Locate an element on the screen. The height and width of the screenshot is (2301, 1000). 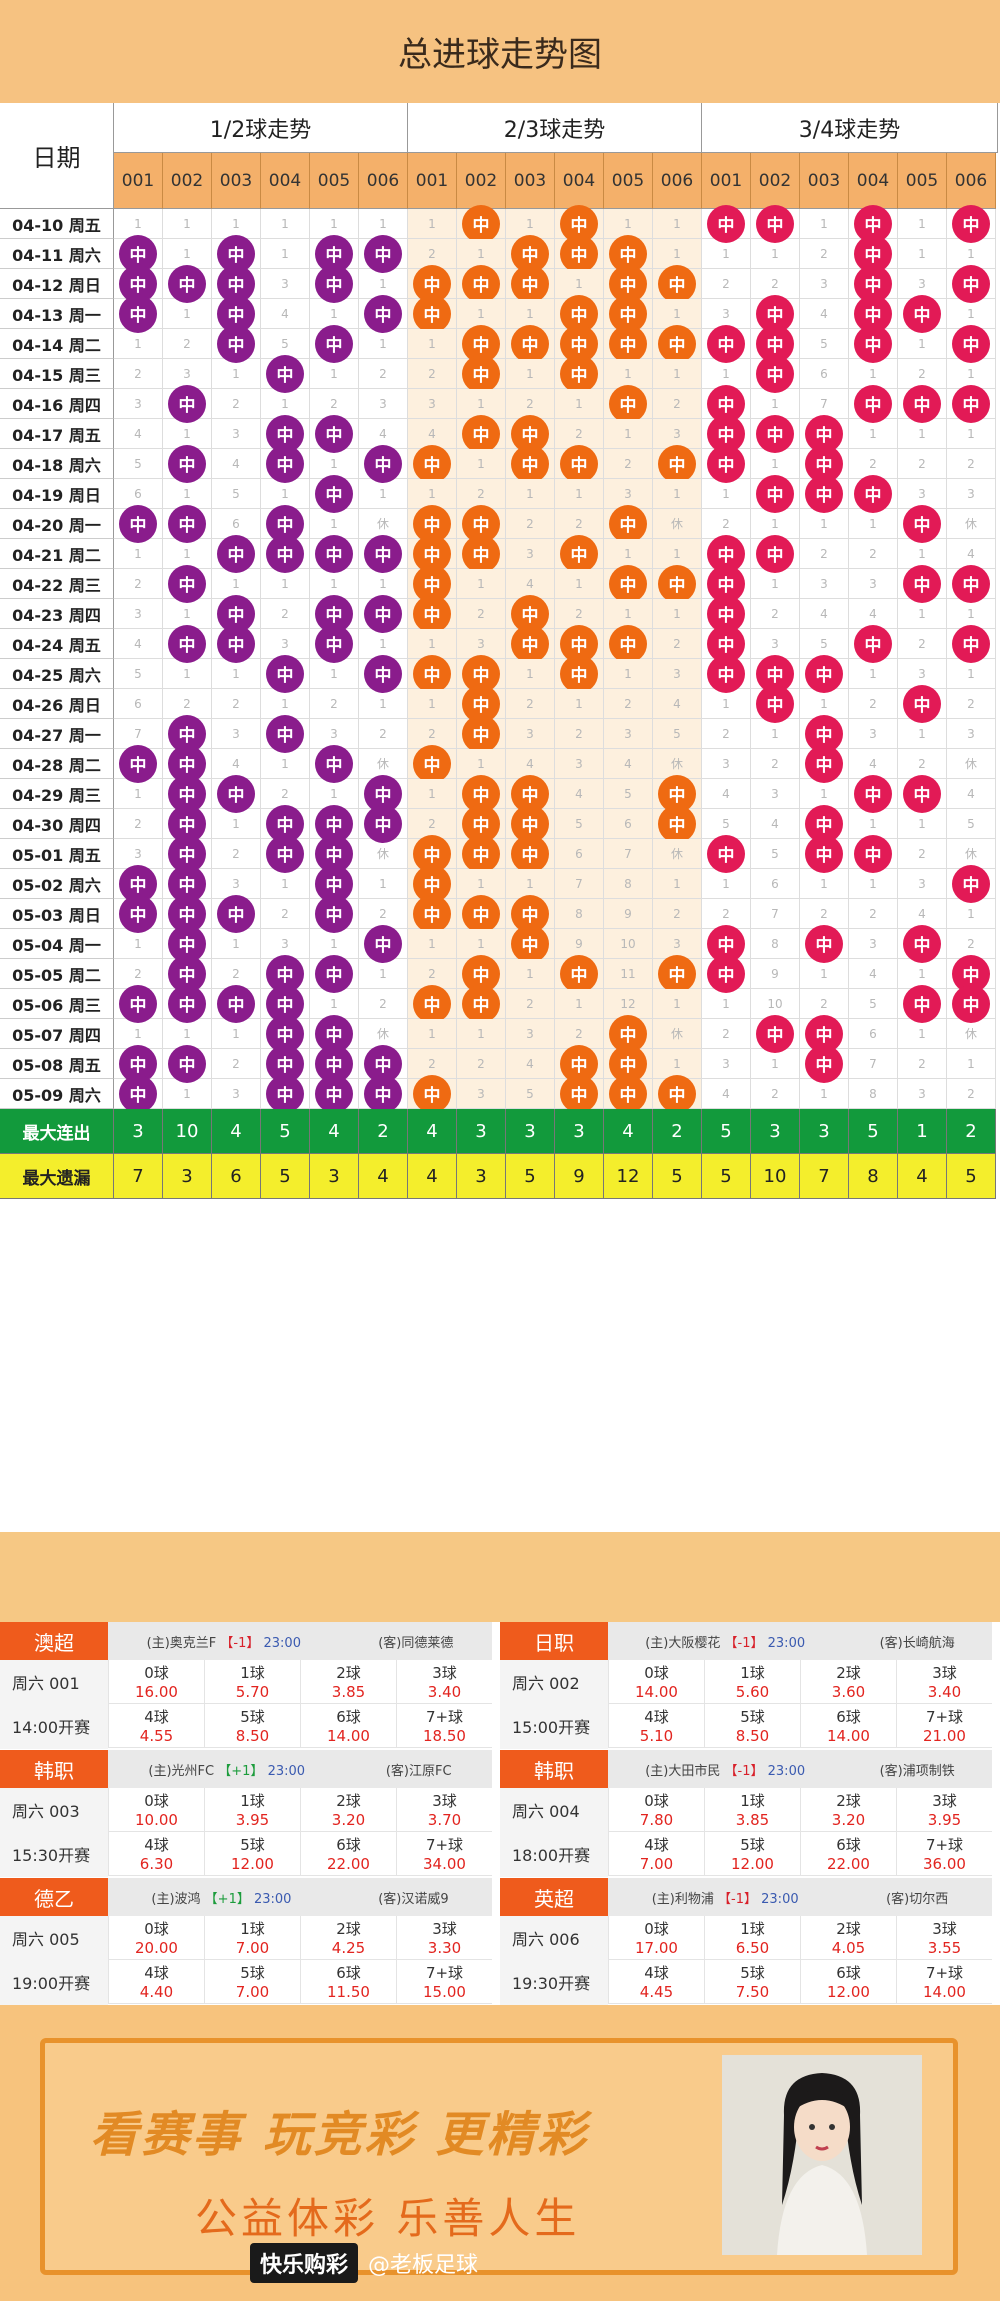
goal-odds-option: 1球 5.70 is located at coordinates (252, 1682).